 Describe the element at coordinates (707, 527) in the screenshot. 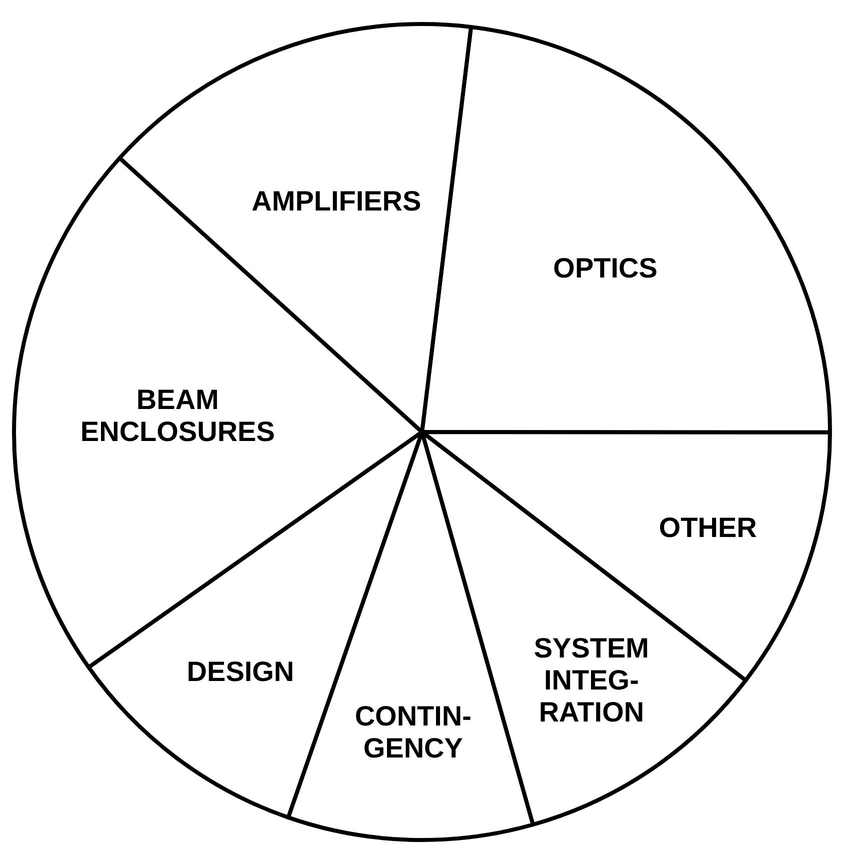

I see `slice-label: OTHER` at that location.